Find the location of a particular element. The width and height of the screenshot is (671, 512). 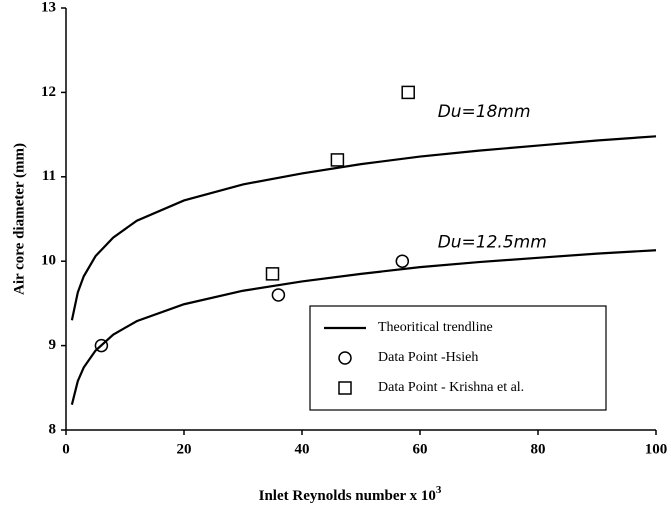

y-axis-label: Air core diameter (mm) is located at coordinates (19, 219).